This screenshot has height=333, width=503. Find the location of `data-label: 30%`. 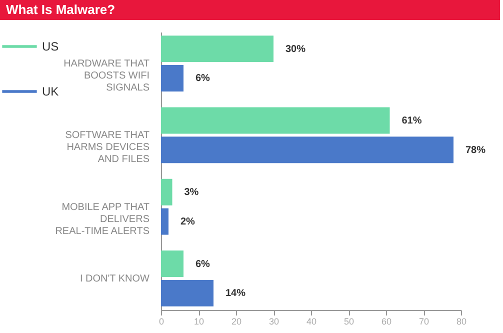

data-label: 30% is located at coordinates (296, 49).